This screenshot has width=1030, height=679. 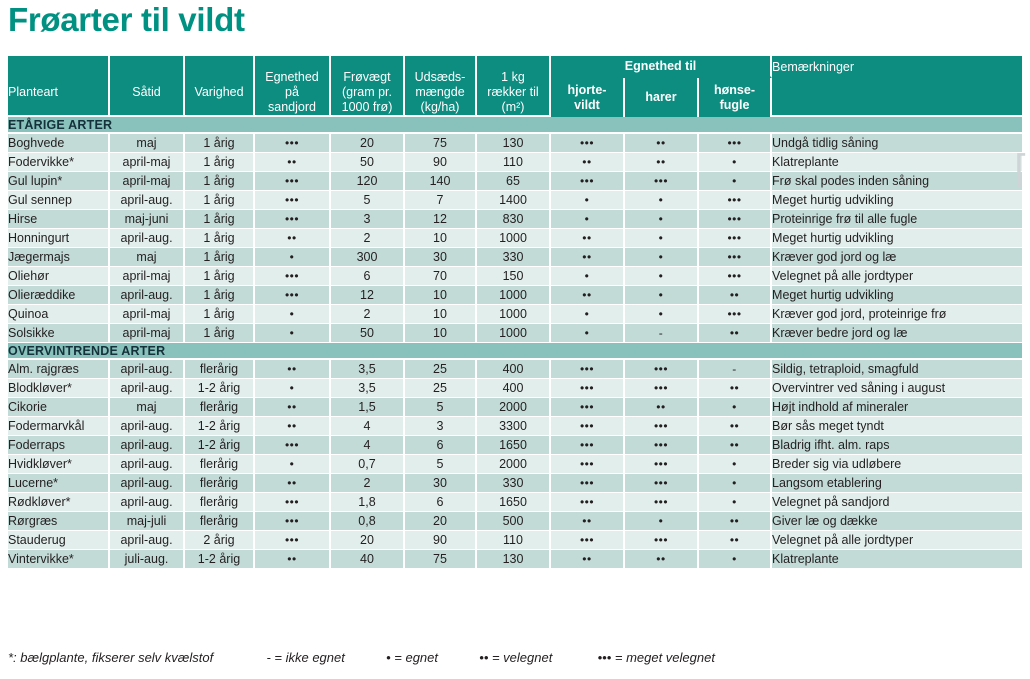 I want to click on col-label-honse-line2: fugle, so click(x=734, y=104).